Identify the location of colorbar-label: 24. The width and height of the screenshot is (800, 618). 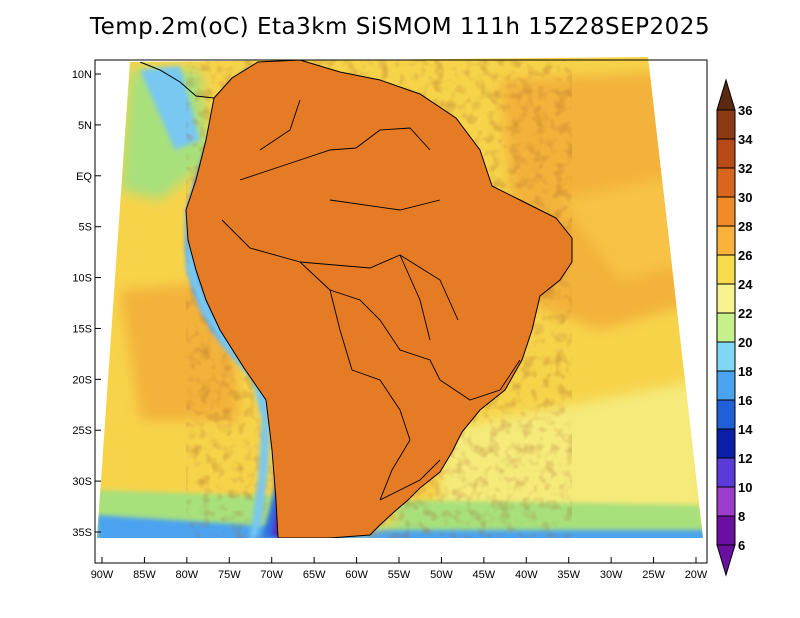
(745, 284).